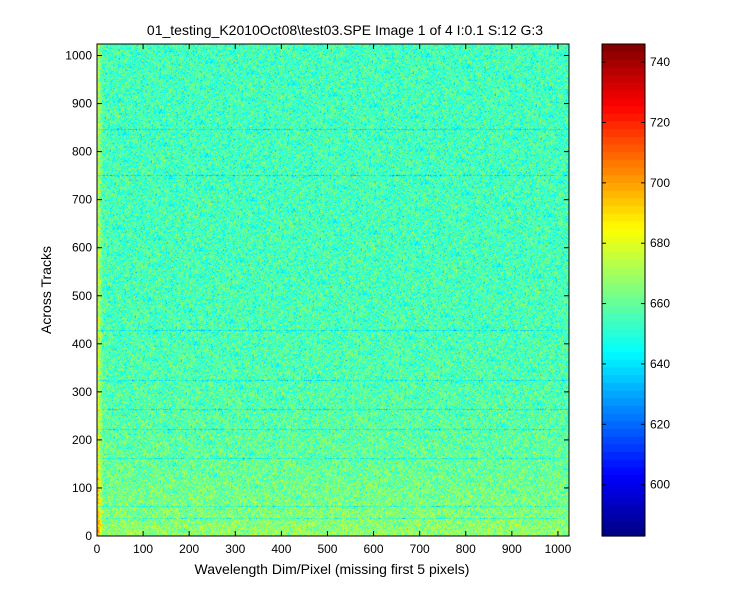  I want to click on y-tick-label: 1000, so click(78, 56).